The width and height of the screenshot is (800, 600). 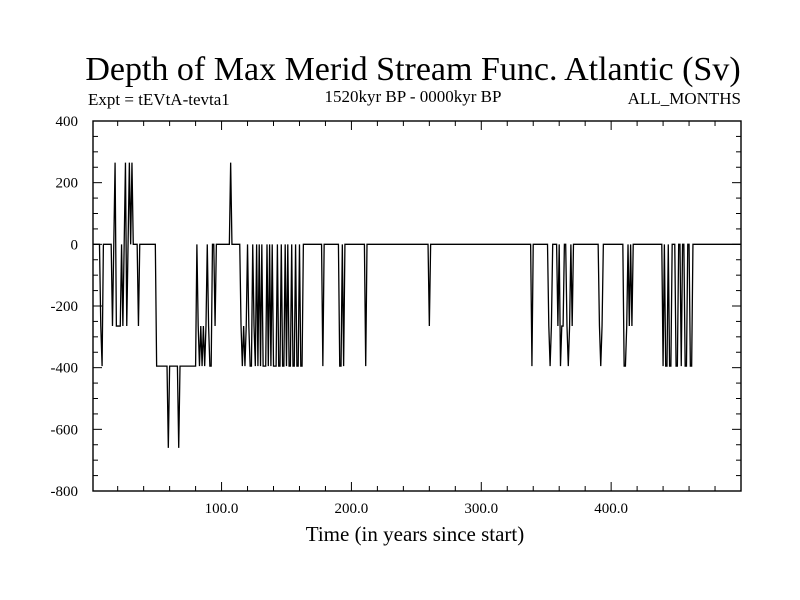 I want to click on chart-subtitle-left: Expt = tEVtA-tevta1, so click(x=159, y=99).